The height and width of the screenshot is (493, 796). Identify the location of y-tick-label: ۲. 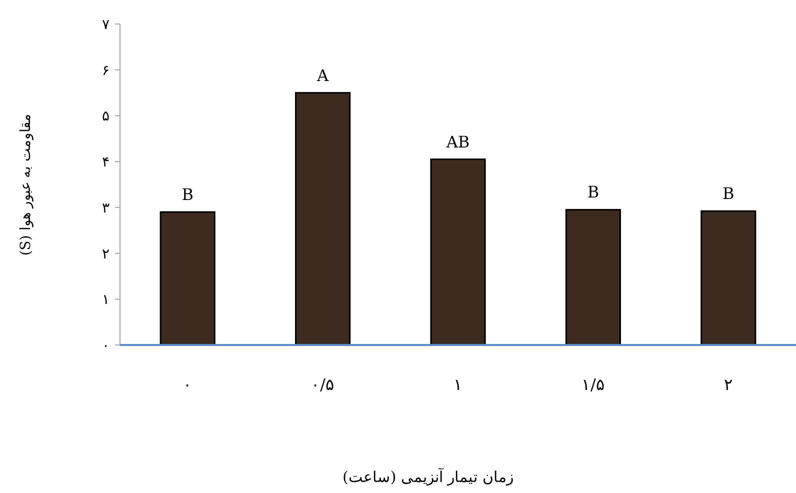
(106, 254).